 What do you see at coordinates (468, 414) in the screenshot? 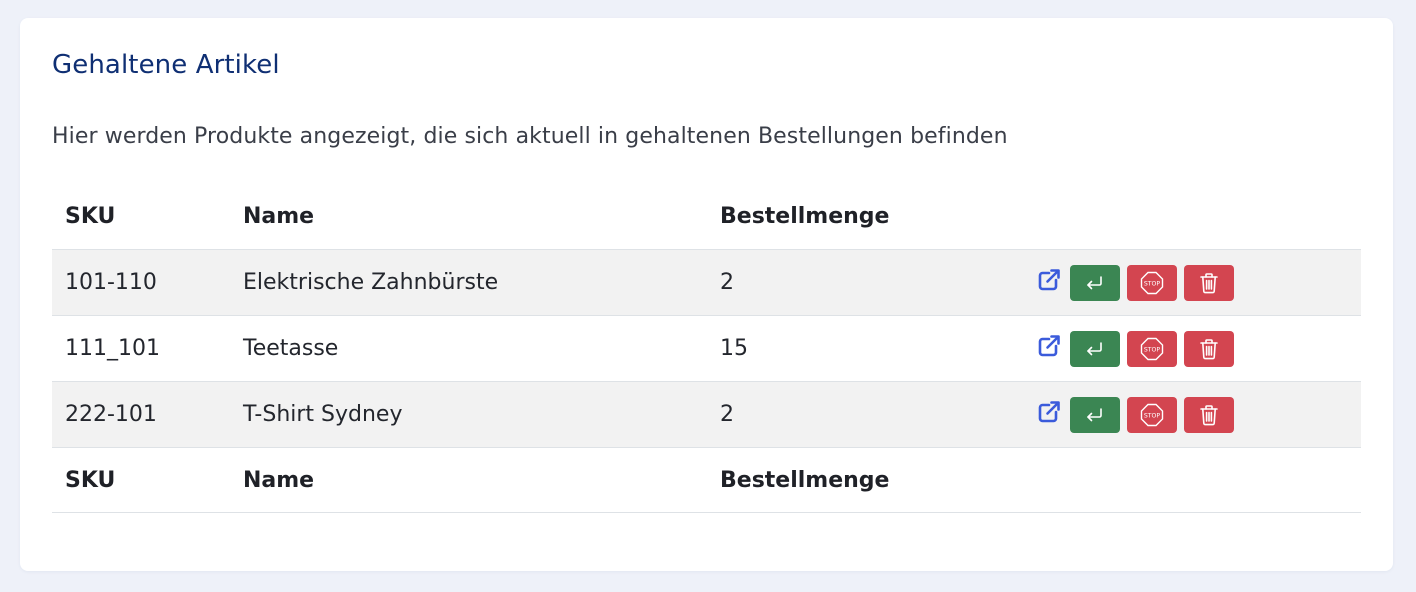
I see `cell-name: T-Shirt Sydney` at bounding box center [468, 414].